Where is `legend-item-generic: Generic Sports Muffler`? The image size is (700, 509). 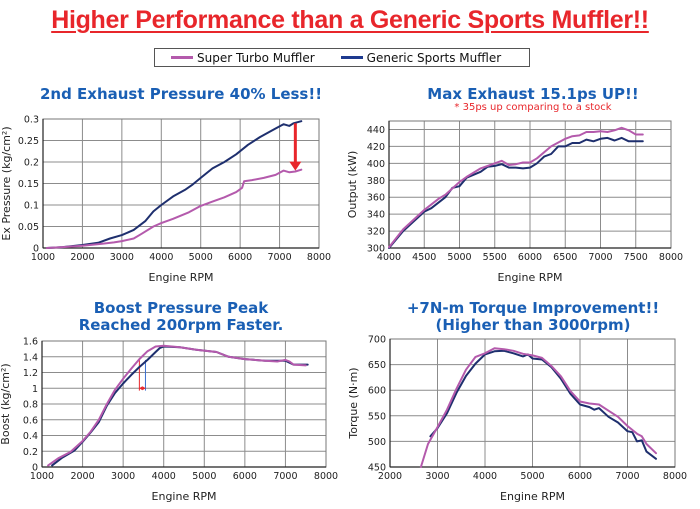 legend-item-generic: Generic Sports Muffler is located at coordinates (421, 57).